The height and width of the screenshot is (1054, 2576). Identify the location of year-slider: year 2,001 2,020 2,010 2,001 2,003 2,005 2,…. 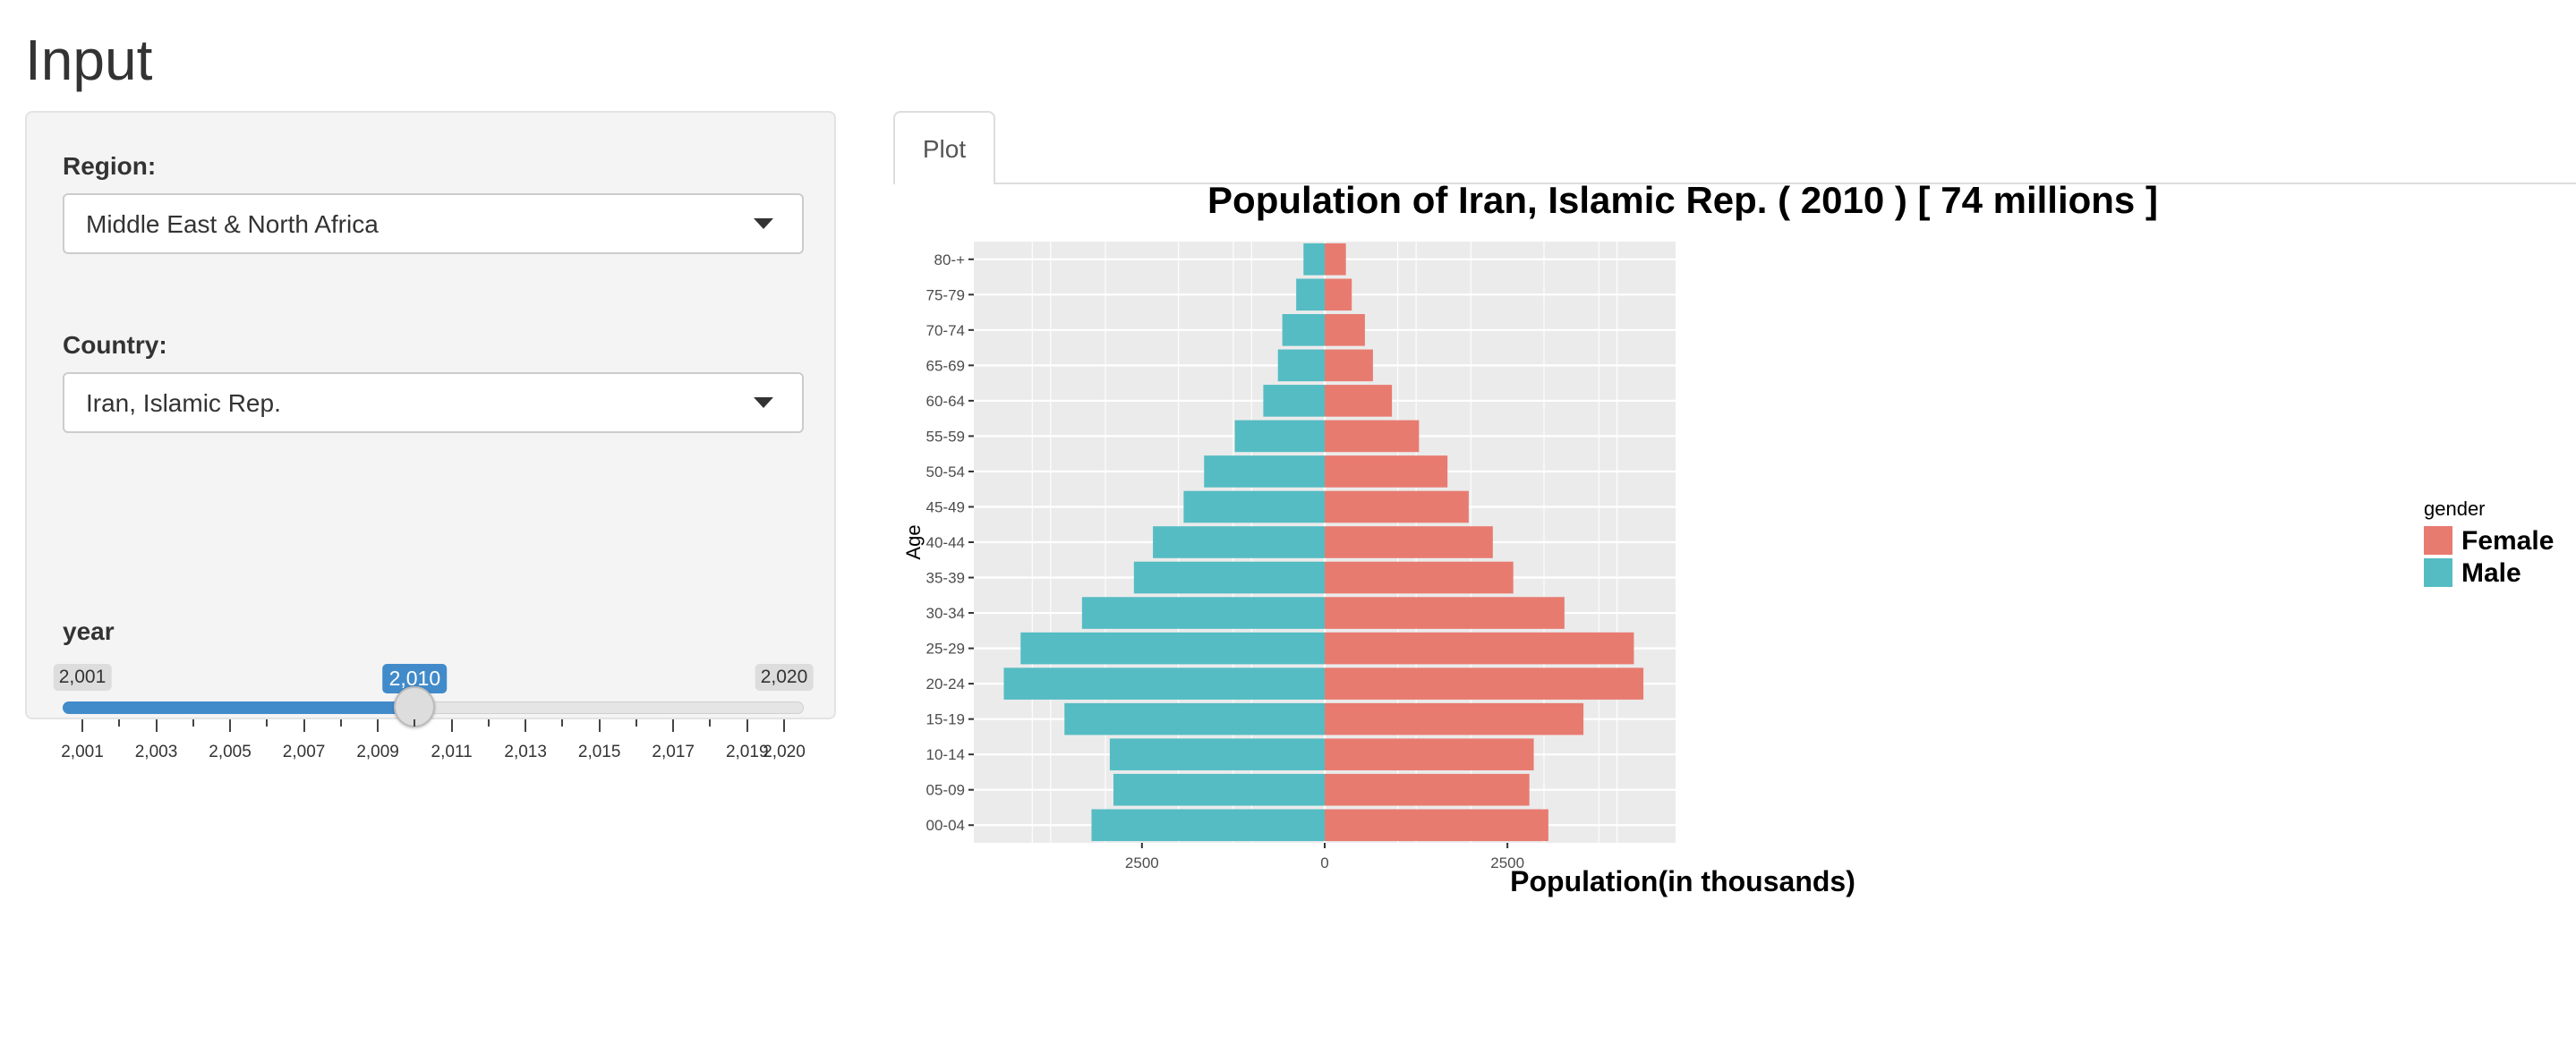
(433, 651).